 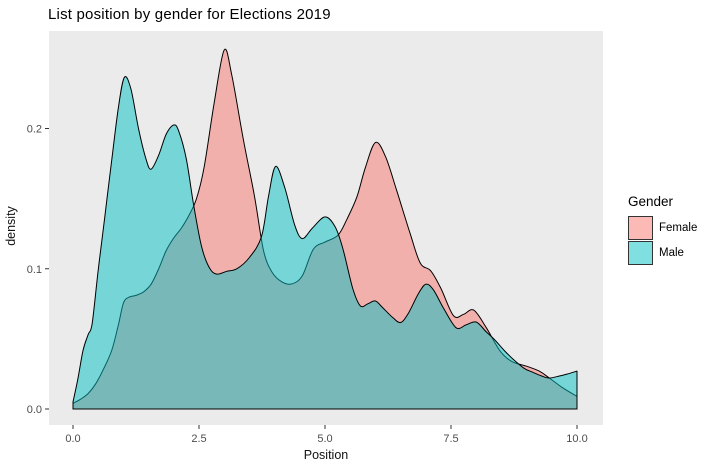 What do you see at coordinates (34, 130) in the screenshot?
I see `y-tick-label: 0.2` at bounding box center [34, 130].